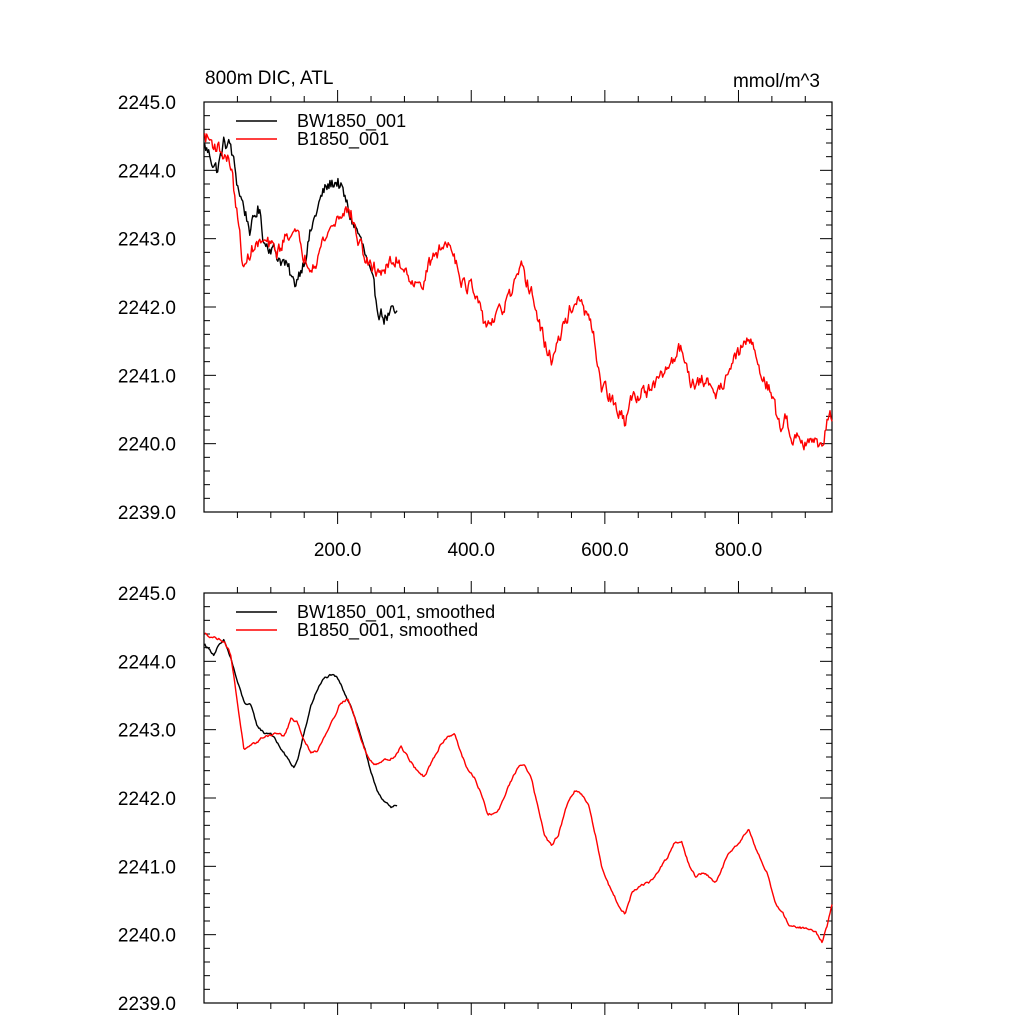 The image size is (1024, 1024). I want to click on x-tick-label: 800.0, so click(739, 550).